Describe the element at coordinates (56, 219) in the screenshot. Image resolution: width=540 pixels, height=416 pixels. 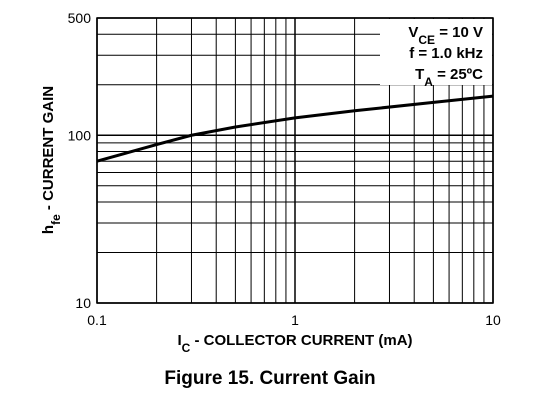
I see `label-sub: fe` at that location.